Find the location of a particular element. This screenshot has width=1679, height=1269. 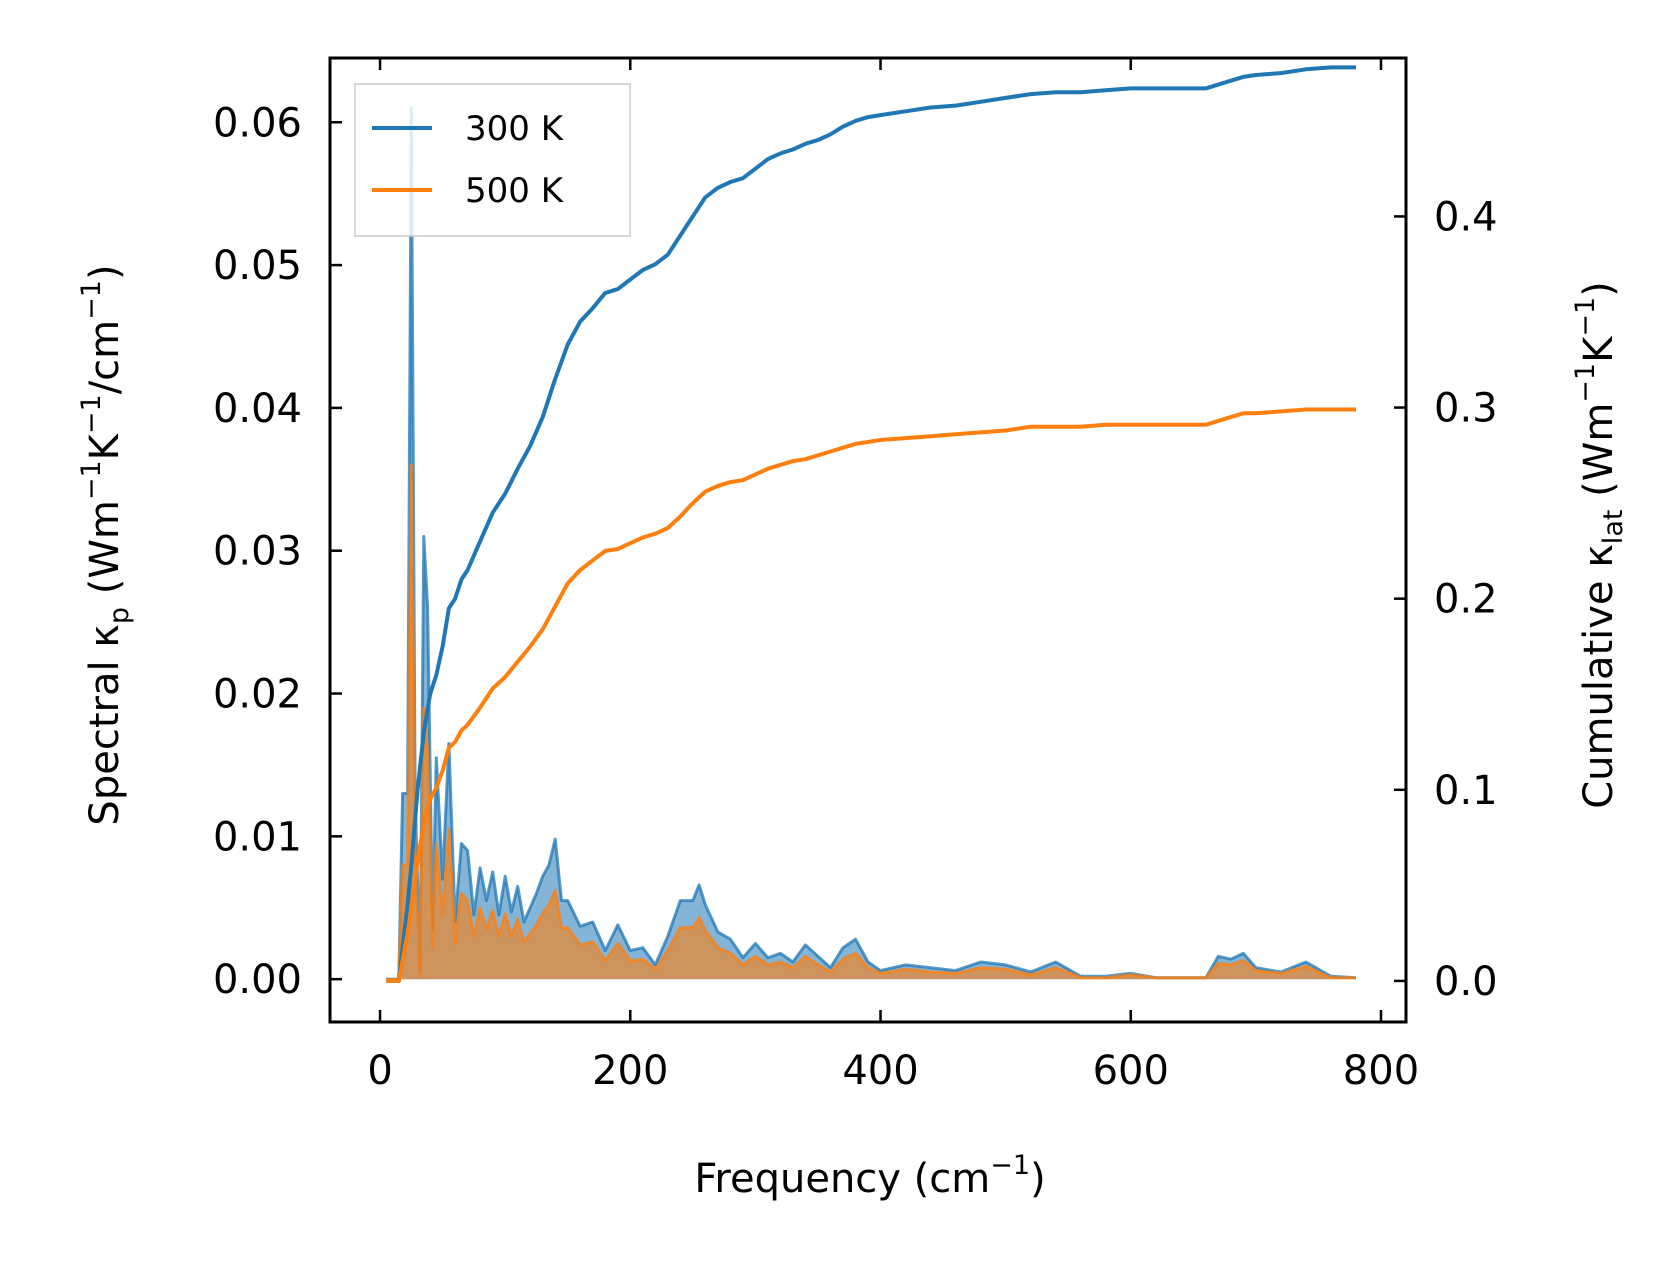

x-tick-label: 400 is located at coordinates (880, 1071).